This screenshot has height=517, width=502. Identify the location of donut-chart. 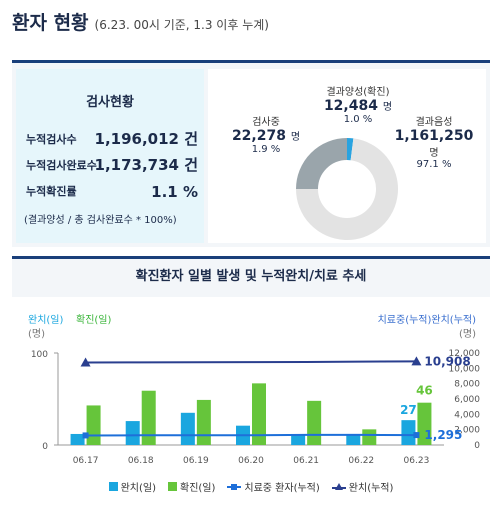
(347, 189).